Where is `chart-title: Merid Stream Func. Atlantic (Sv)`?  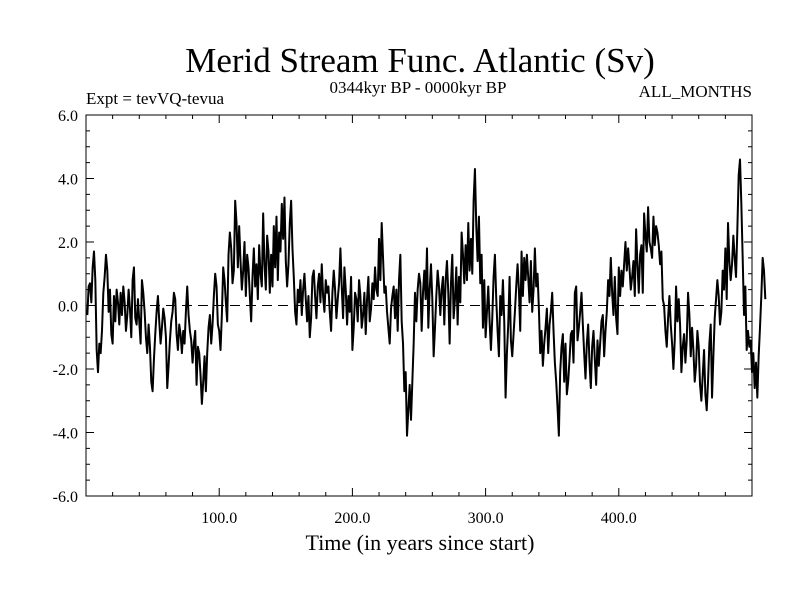 chart-title: Merid Stream Func. Atlantic (Sv) is located at coordinates (420, 60).